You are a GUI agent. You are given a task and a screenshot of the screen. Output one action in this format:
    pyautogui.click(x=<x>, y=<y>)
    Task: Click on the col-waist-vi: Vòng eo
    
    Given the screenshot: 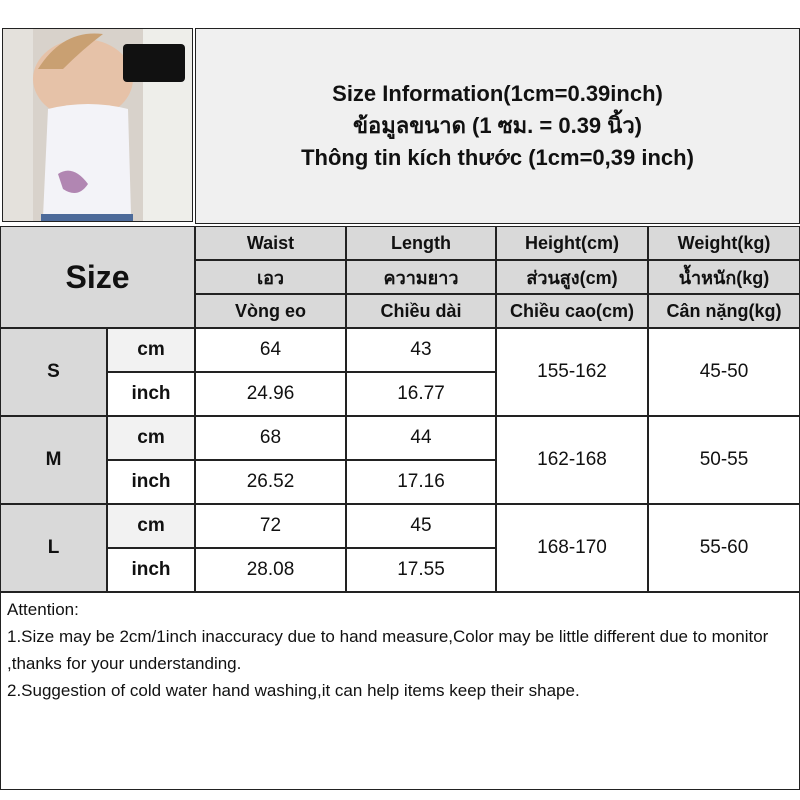 What is the action you would take?
    pyautogui.click(x=270, y=311)
    